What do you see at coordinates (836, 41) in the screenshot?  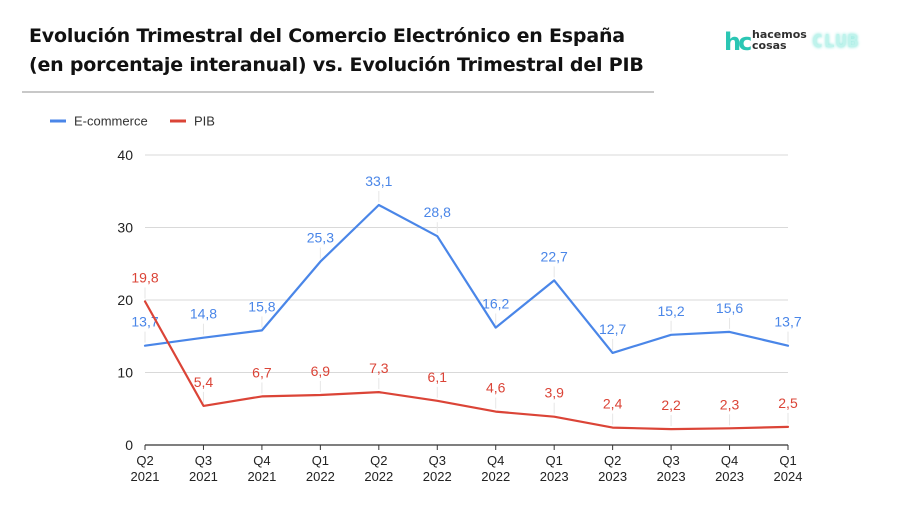 I see `logo-club: CLUB` at bounding box center [836, 41].